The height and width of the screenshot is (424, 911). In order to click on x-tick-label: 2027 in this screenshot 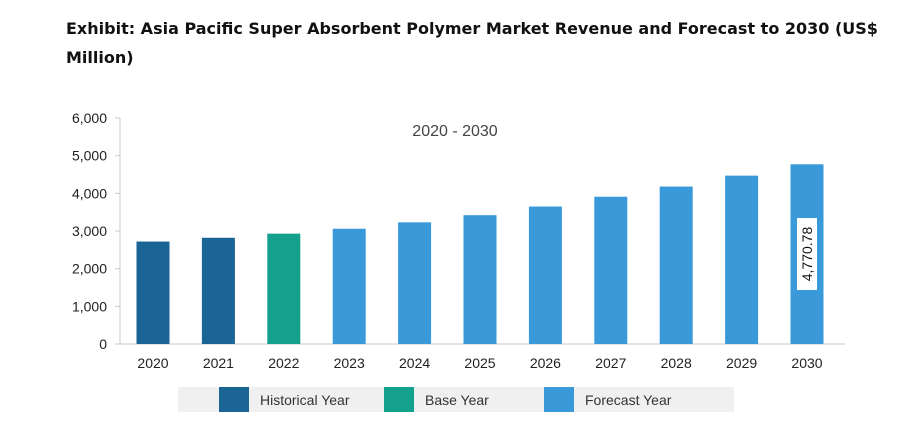, I will do `click(610, 363)`.